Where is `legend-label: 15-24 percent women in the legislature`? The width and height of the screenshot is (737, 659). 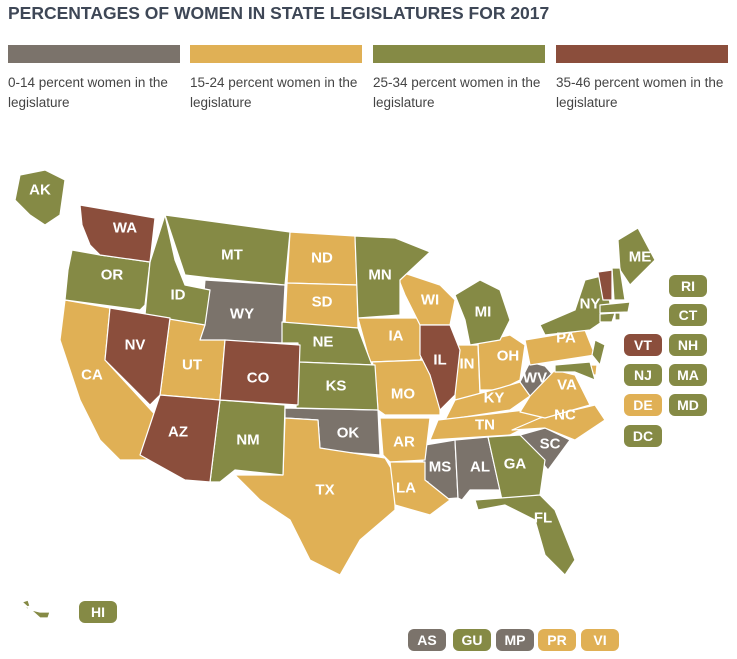
legend-label: 15-24 percent women in the legislature is located at coordinates (274, 92).